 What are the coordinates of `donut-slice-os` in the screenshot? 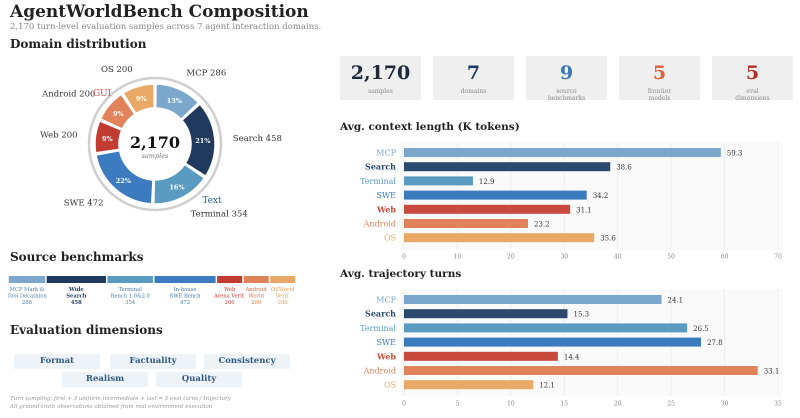 It's located at (139, 99).